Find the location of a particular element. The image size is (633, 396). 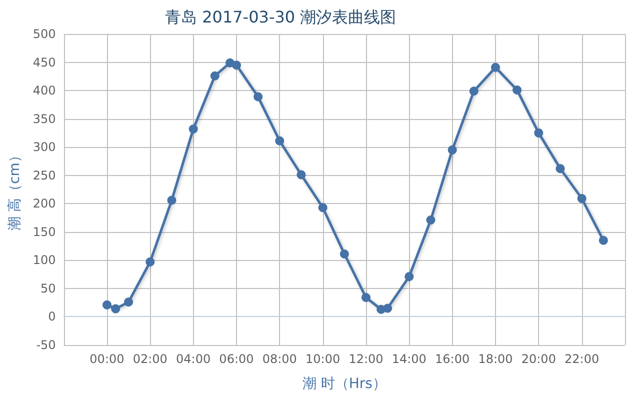

x-tick-label: 02:00 is located at coordinates (150, 359).